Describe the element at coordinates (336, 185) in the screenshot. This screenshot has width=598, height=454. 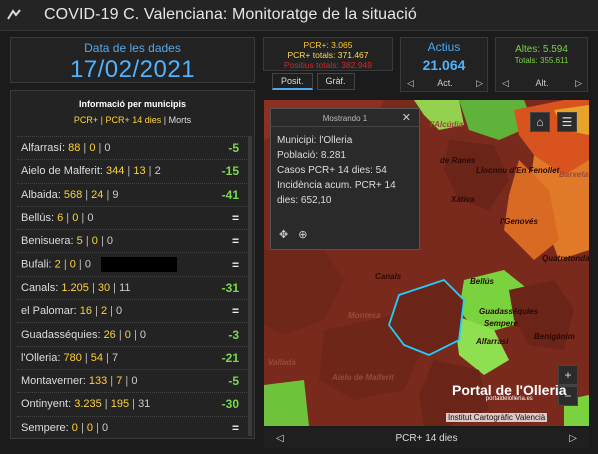
I see `popup-incidencia-1: Incidència acum. PCR+ 14` at that location.